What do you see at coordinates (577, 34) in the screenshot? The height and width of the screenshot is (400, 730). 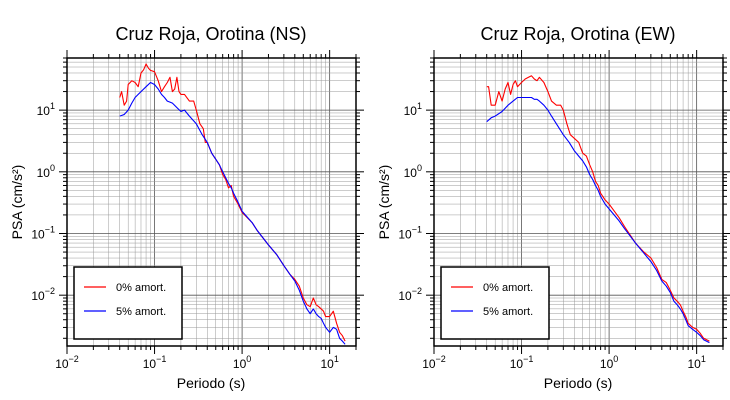 I see `chart-title: Cruz Roja, Orotina (EW)` at bounding box center [577, 34].